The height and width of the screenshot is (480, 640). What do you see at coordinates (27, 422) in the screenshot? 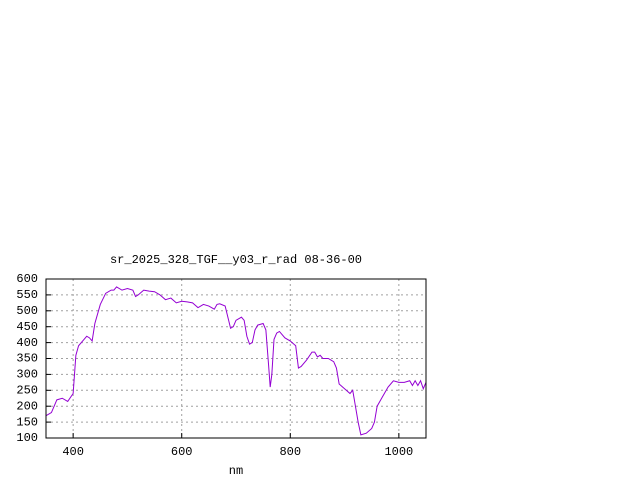
I see `y-tick-label: 150` at bounding box center [27, 422].